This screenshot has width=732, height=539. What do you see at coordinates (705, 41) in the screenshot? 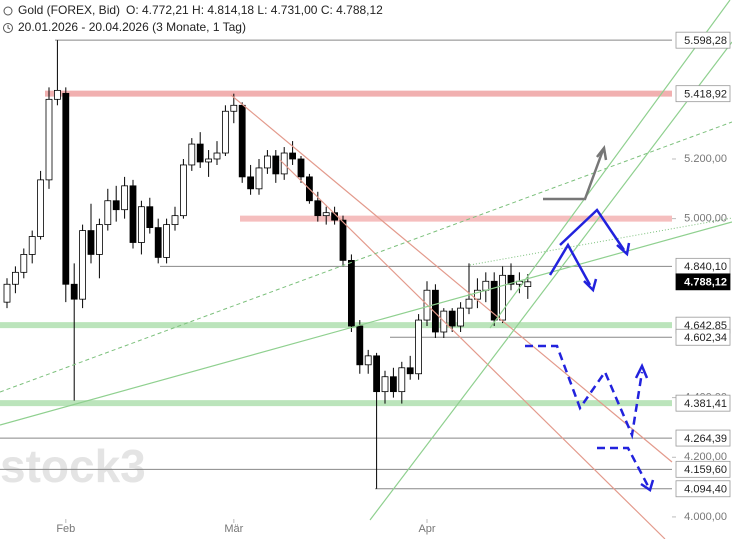
I see `level-label: 5.598,28` at bounding box center [705, 41].